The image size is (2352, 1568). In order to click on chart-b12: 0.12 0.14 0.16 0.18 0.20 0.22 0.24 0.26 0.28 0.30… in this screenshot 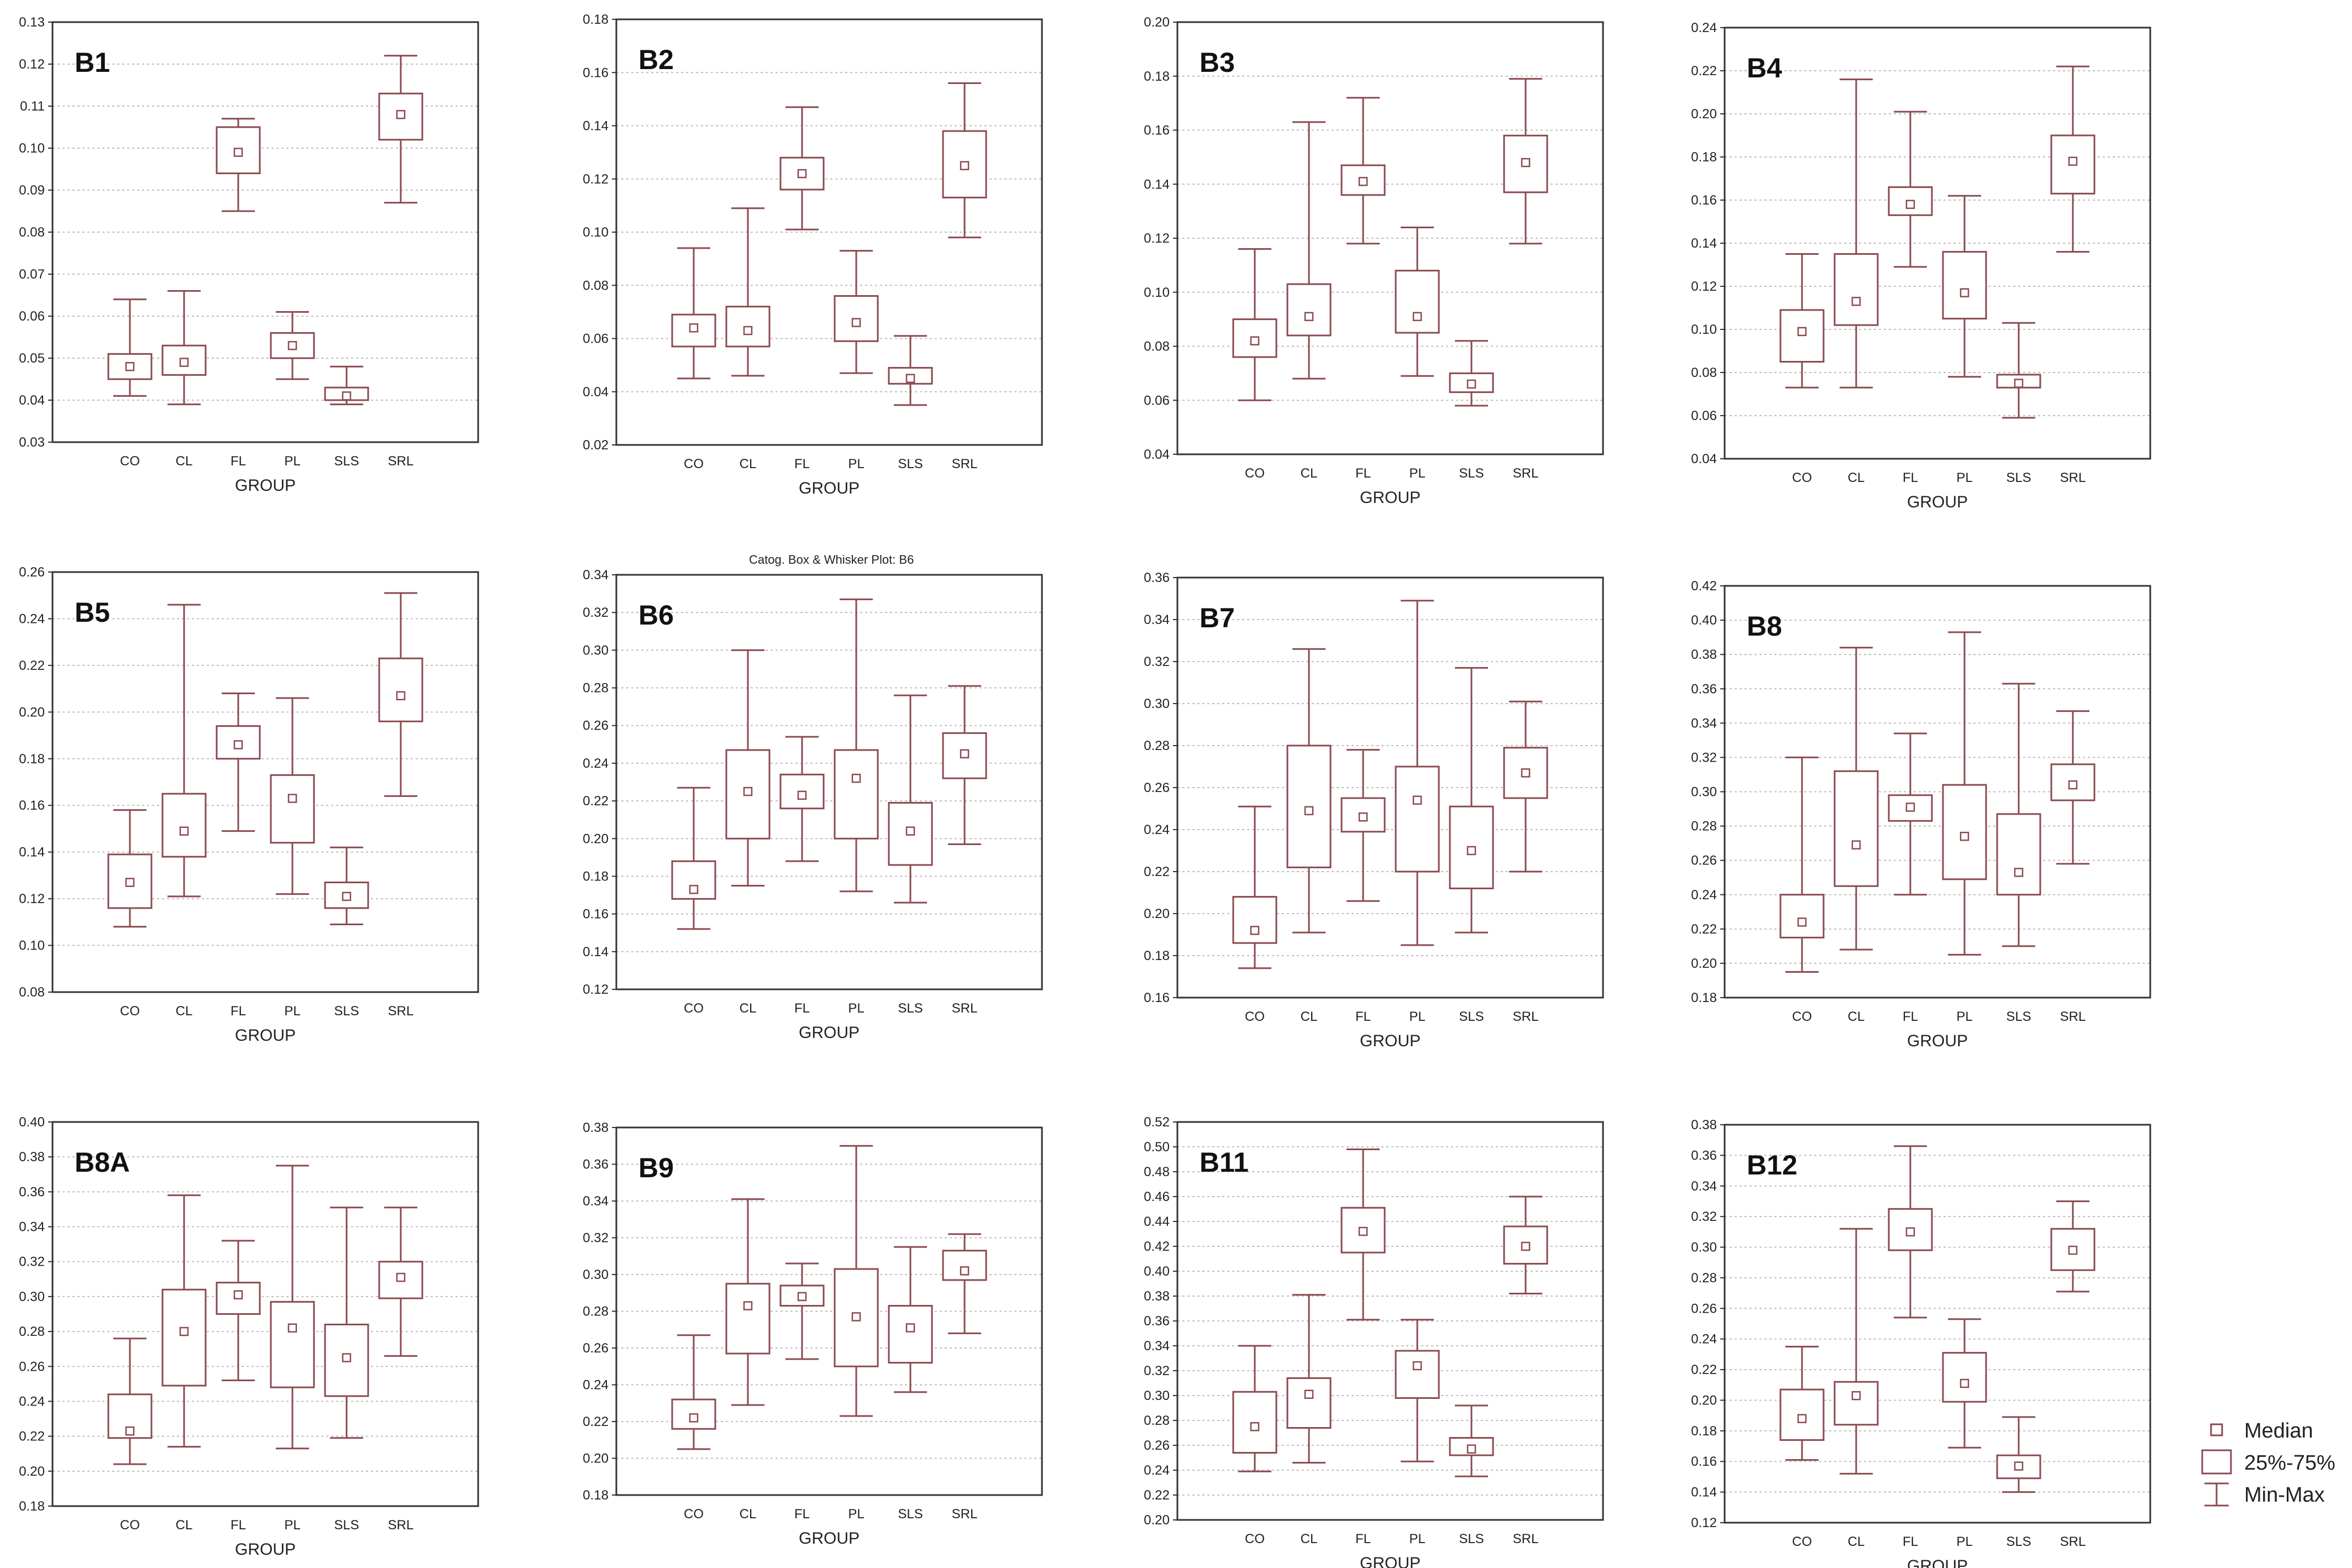, I will do `click(1921, 1343)`.